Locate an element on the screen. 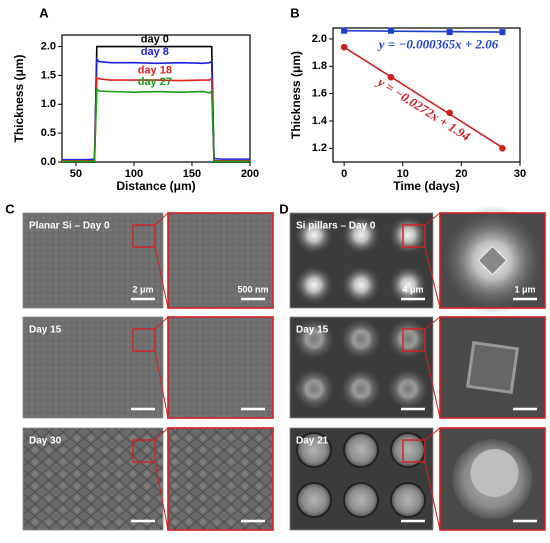 Image resolution: width=550 pixels, height=543 pixels. x-tick-label: 20 is located at coordinates (461, 174).